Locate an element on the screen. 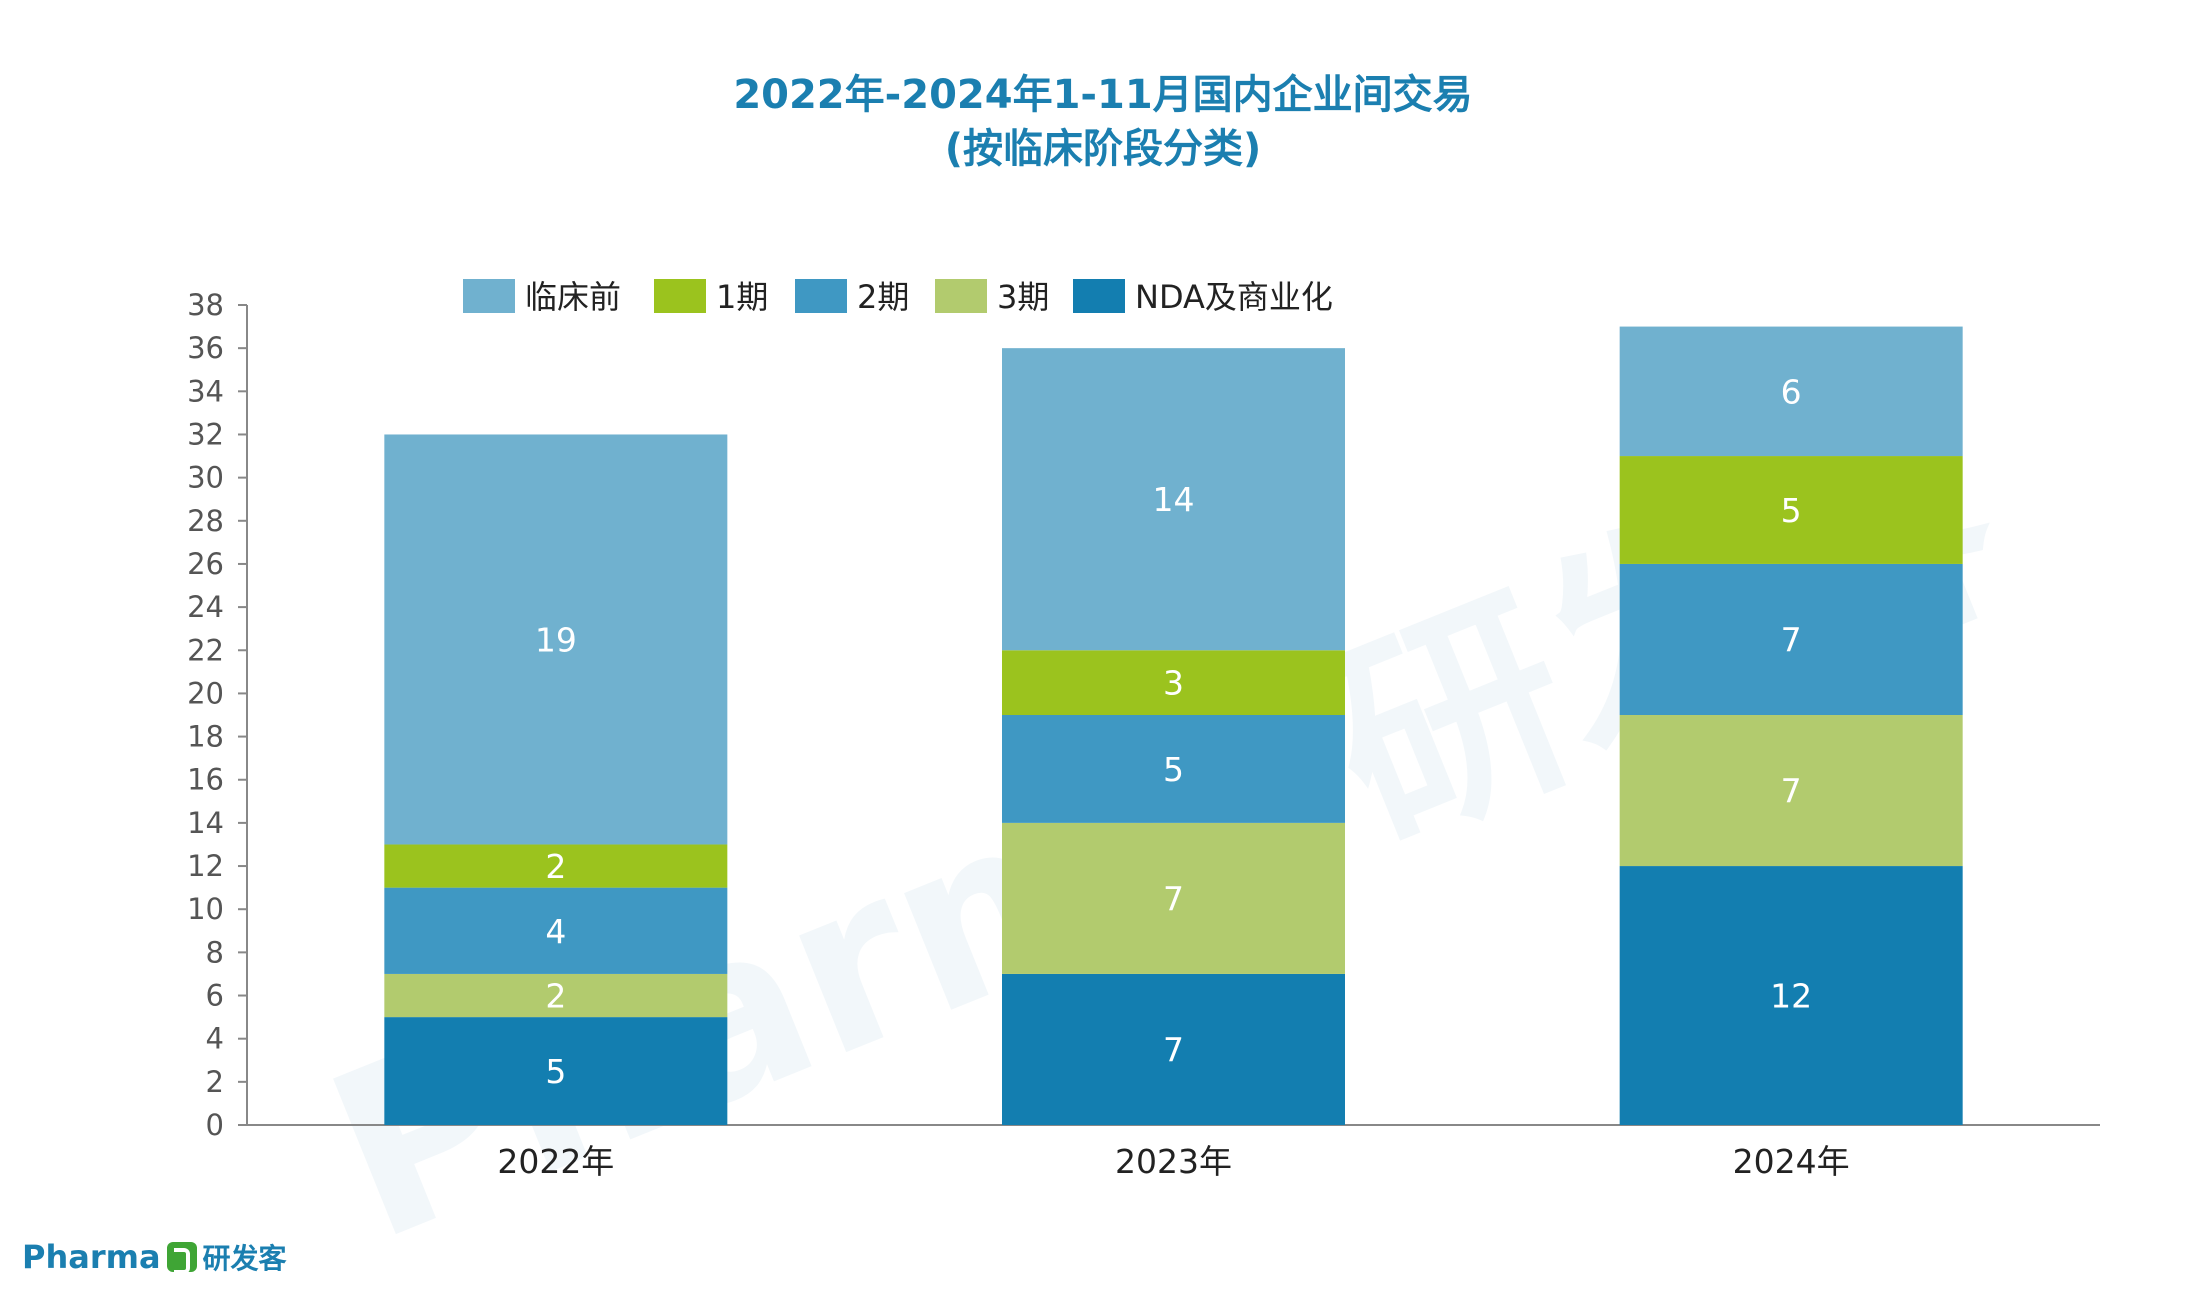 The width and height of the screenshot is (2206, 1313). y-tick-label: 14 is located at coordinates (205, 823).